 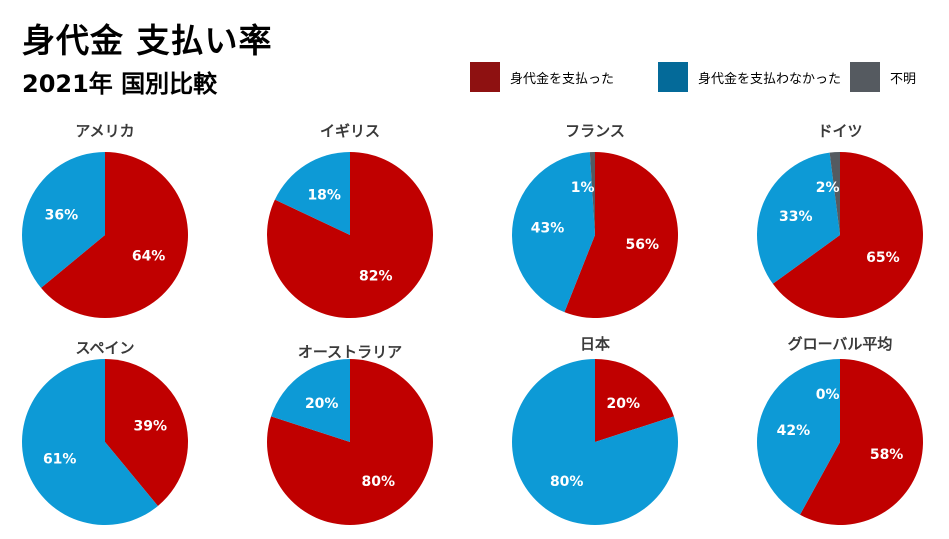 What do you see at coordinates (149, 257) in the screenshot?
I see `pie-slice-label: 64%` at bounding box center [149, 257].